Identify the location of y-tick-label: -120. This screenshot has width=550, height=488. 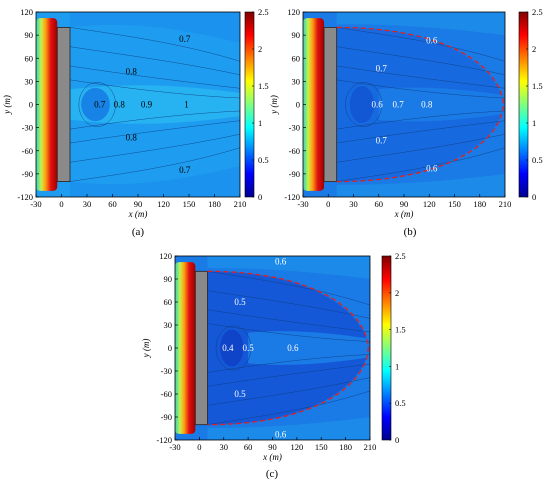
(164, 440).